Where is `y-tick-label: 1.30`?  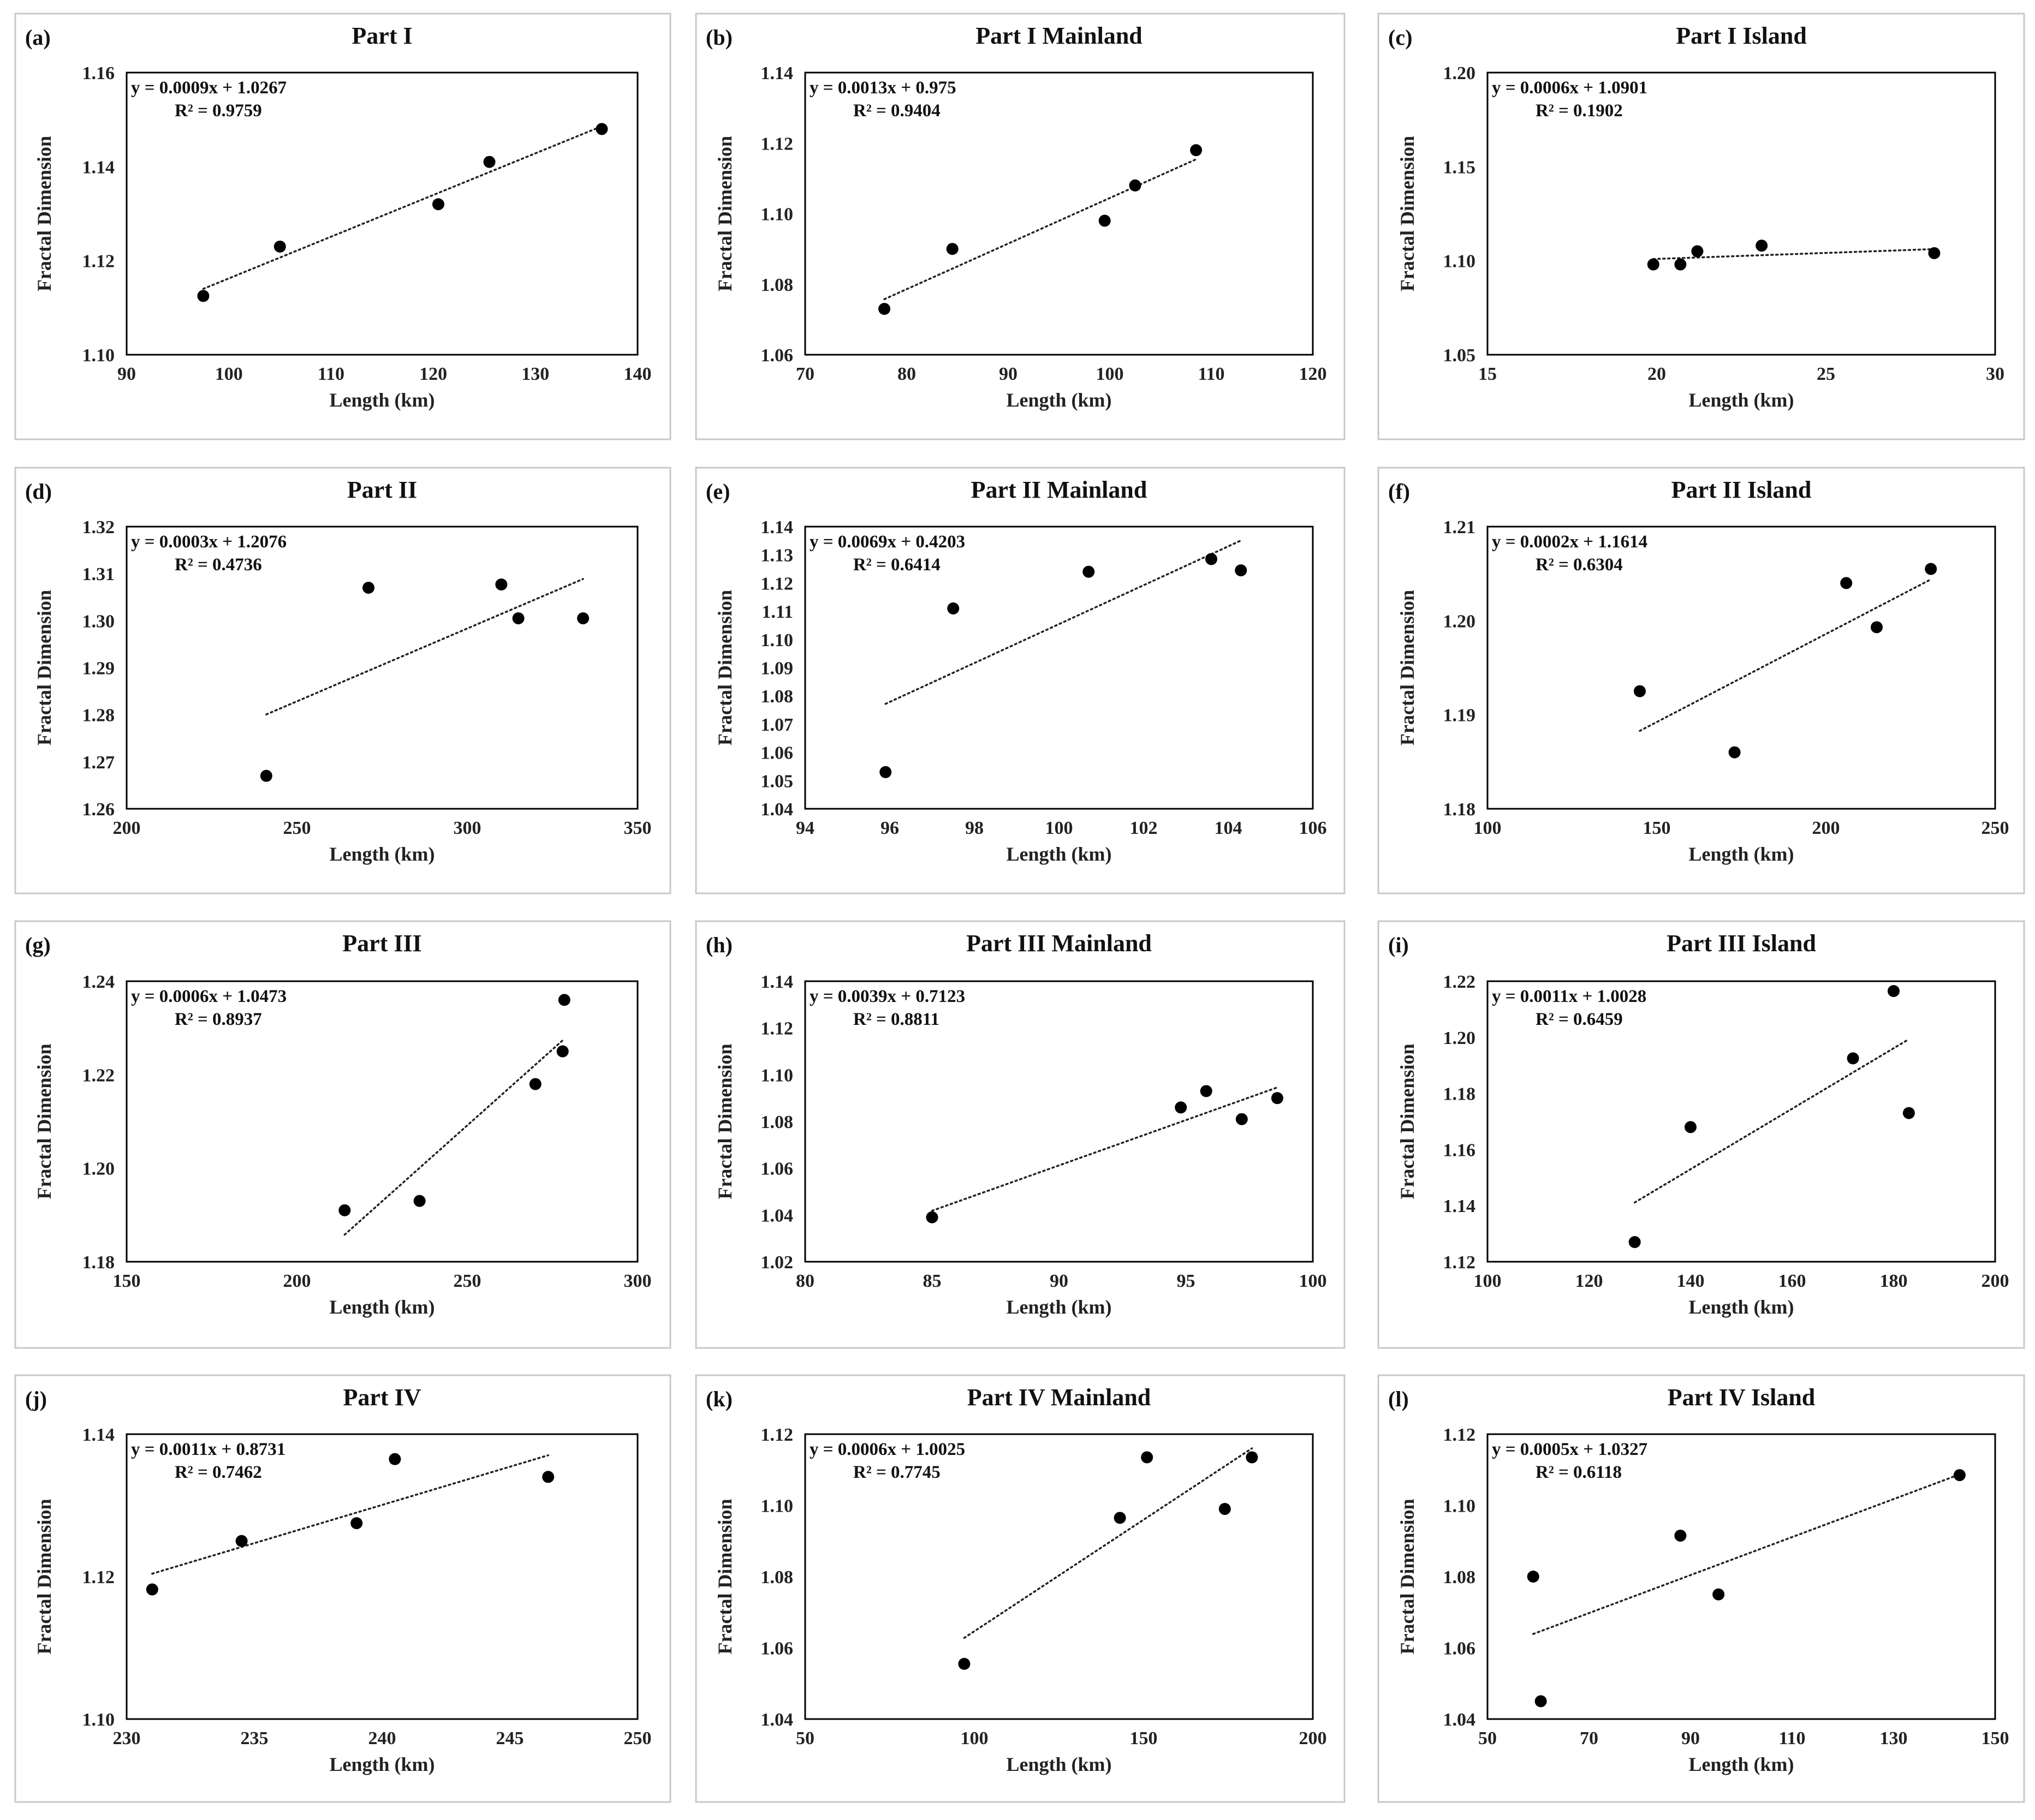
y-tick-label: 1.30 is located at coordinates (98, 621).